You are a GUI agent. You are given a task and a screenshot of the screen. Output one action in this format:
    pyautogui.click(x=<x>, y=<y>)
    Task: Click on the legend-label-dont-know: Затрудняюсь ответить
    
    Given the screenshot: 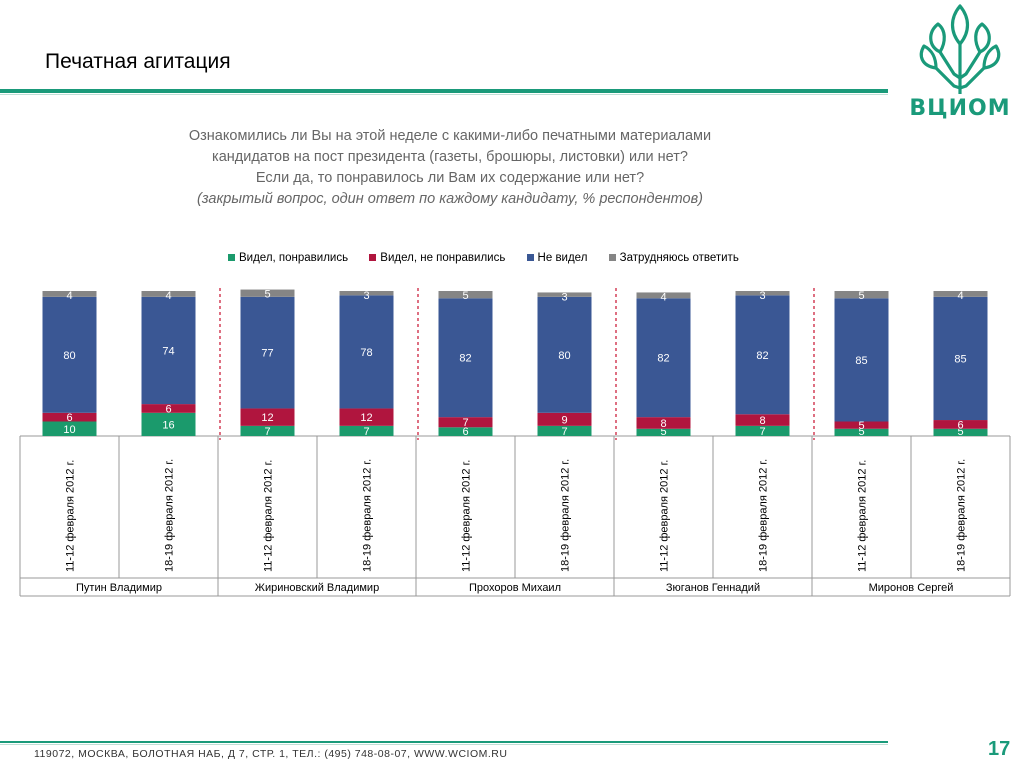 What is the action you would take?
    pyautogui.click(x=679, y=258)
    